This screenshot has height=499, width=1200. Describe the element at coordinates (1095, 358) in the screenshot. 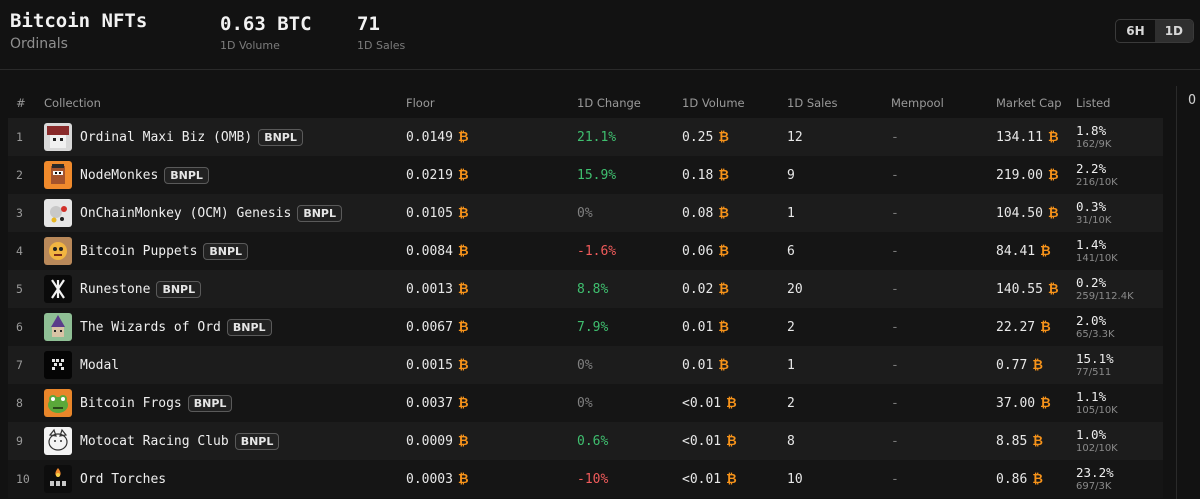

I see `listed-percent: 15.1%` at that location.